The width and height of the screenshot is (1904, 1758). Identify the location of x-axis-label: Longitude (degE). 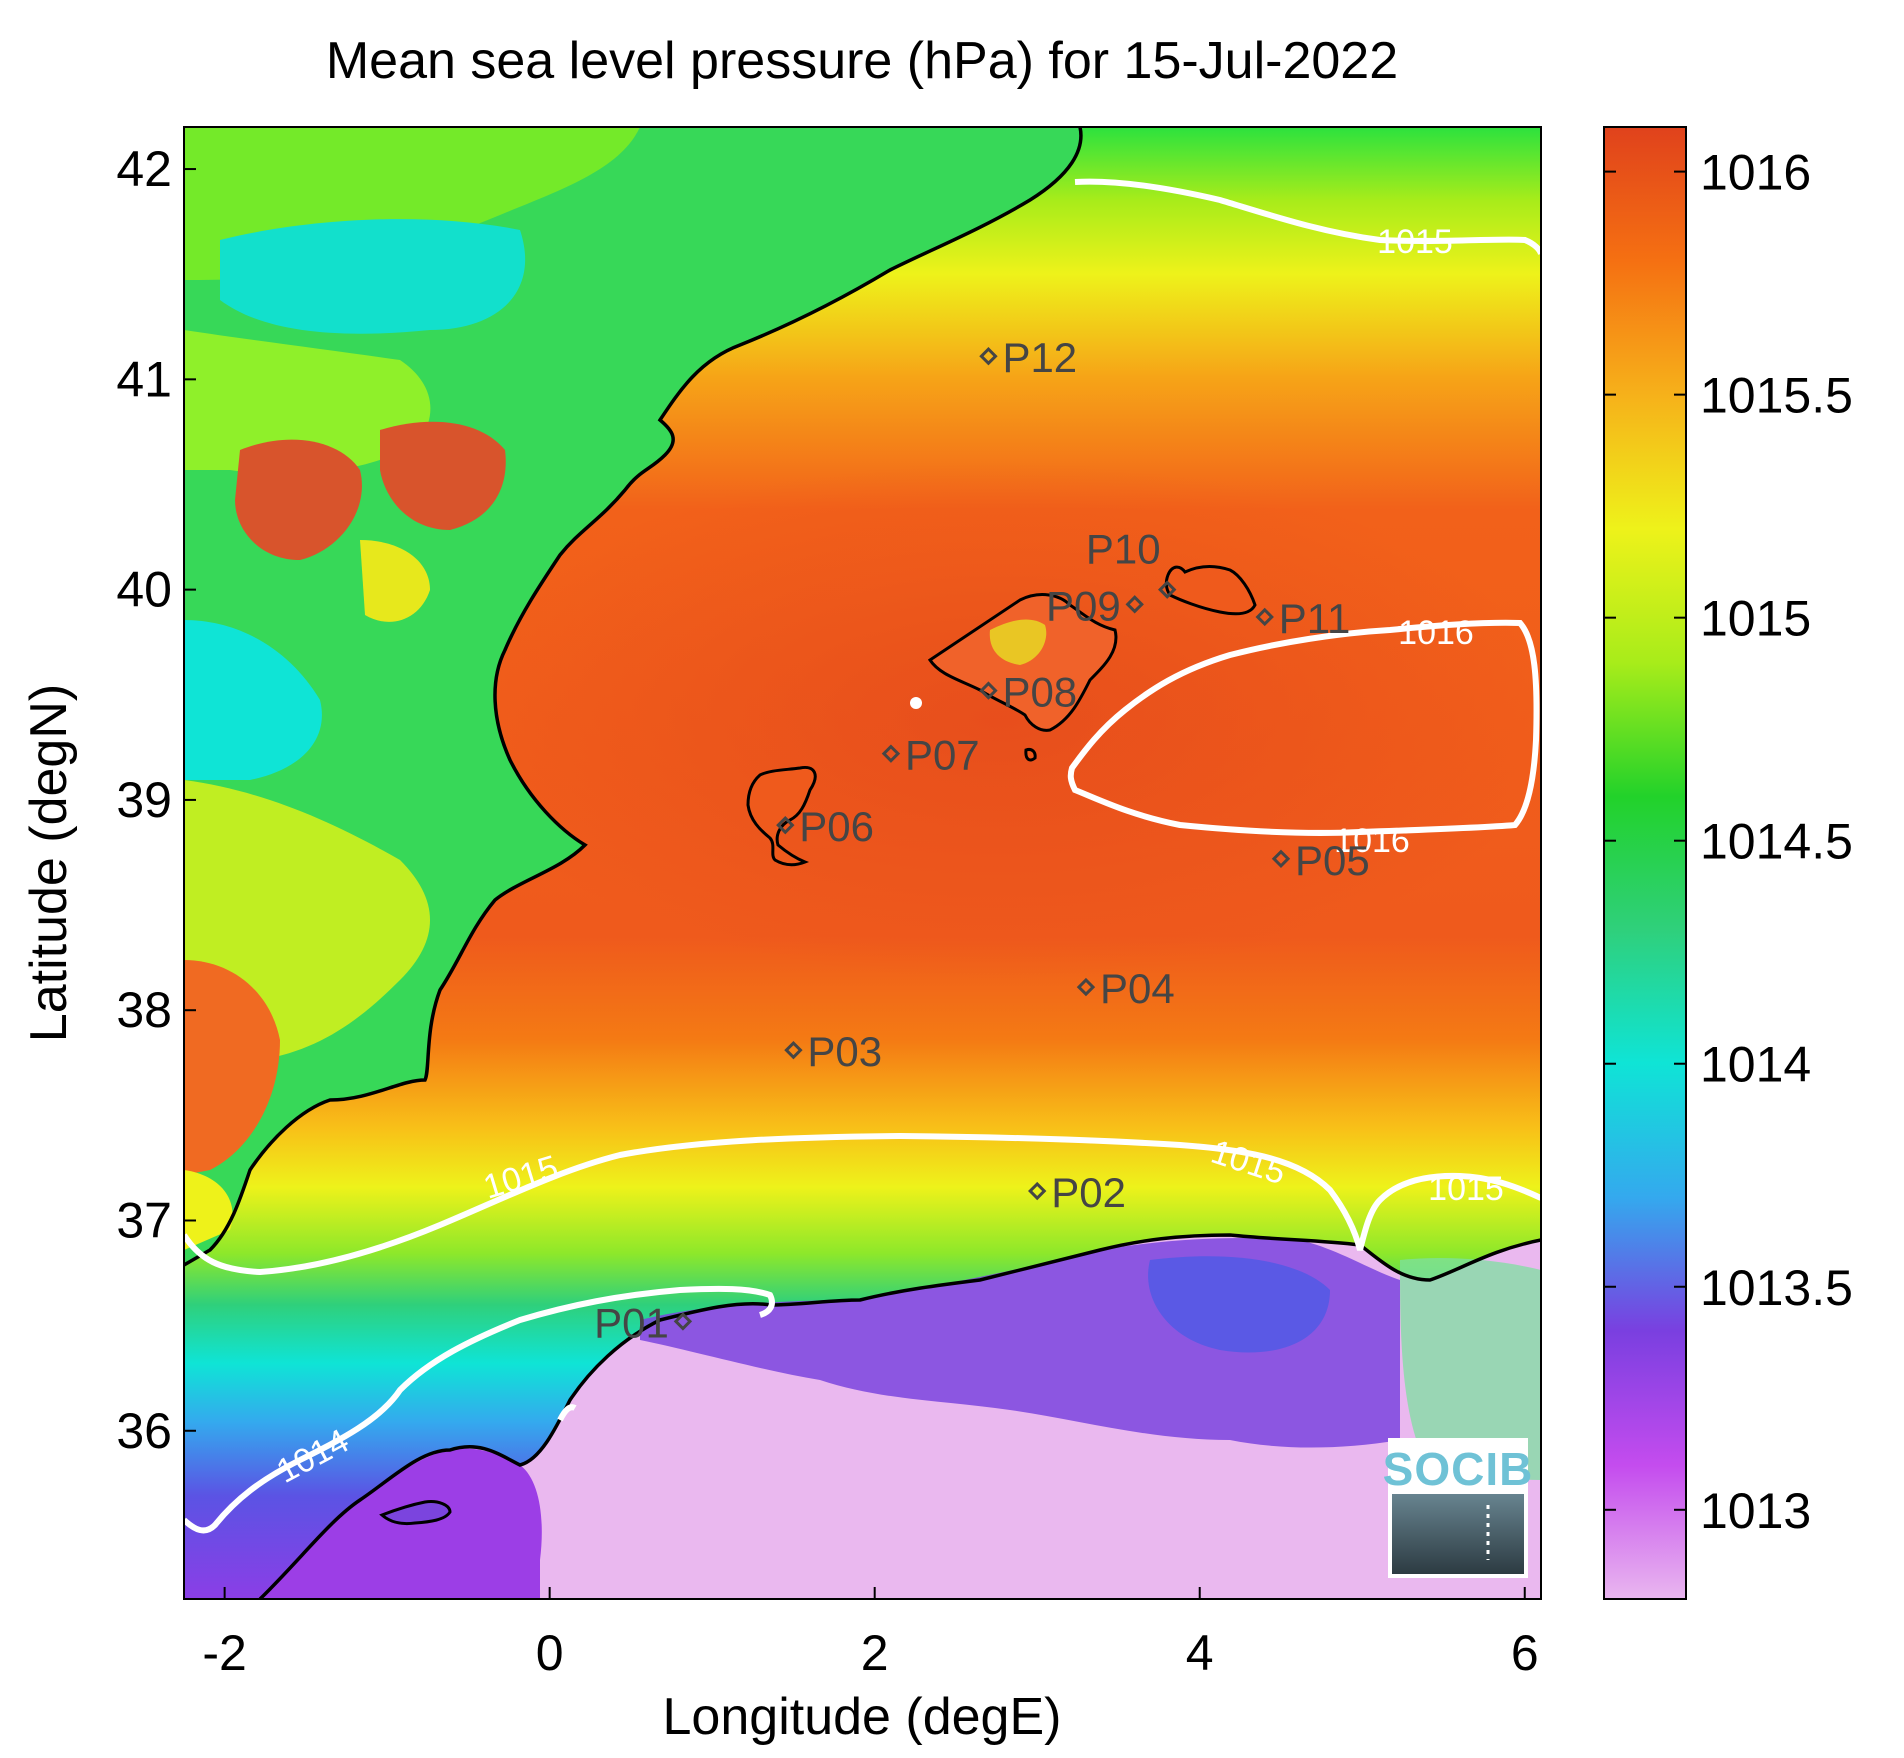
(862, 1717).